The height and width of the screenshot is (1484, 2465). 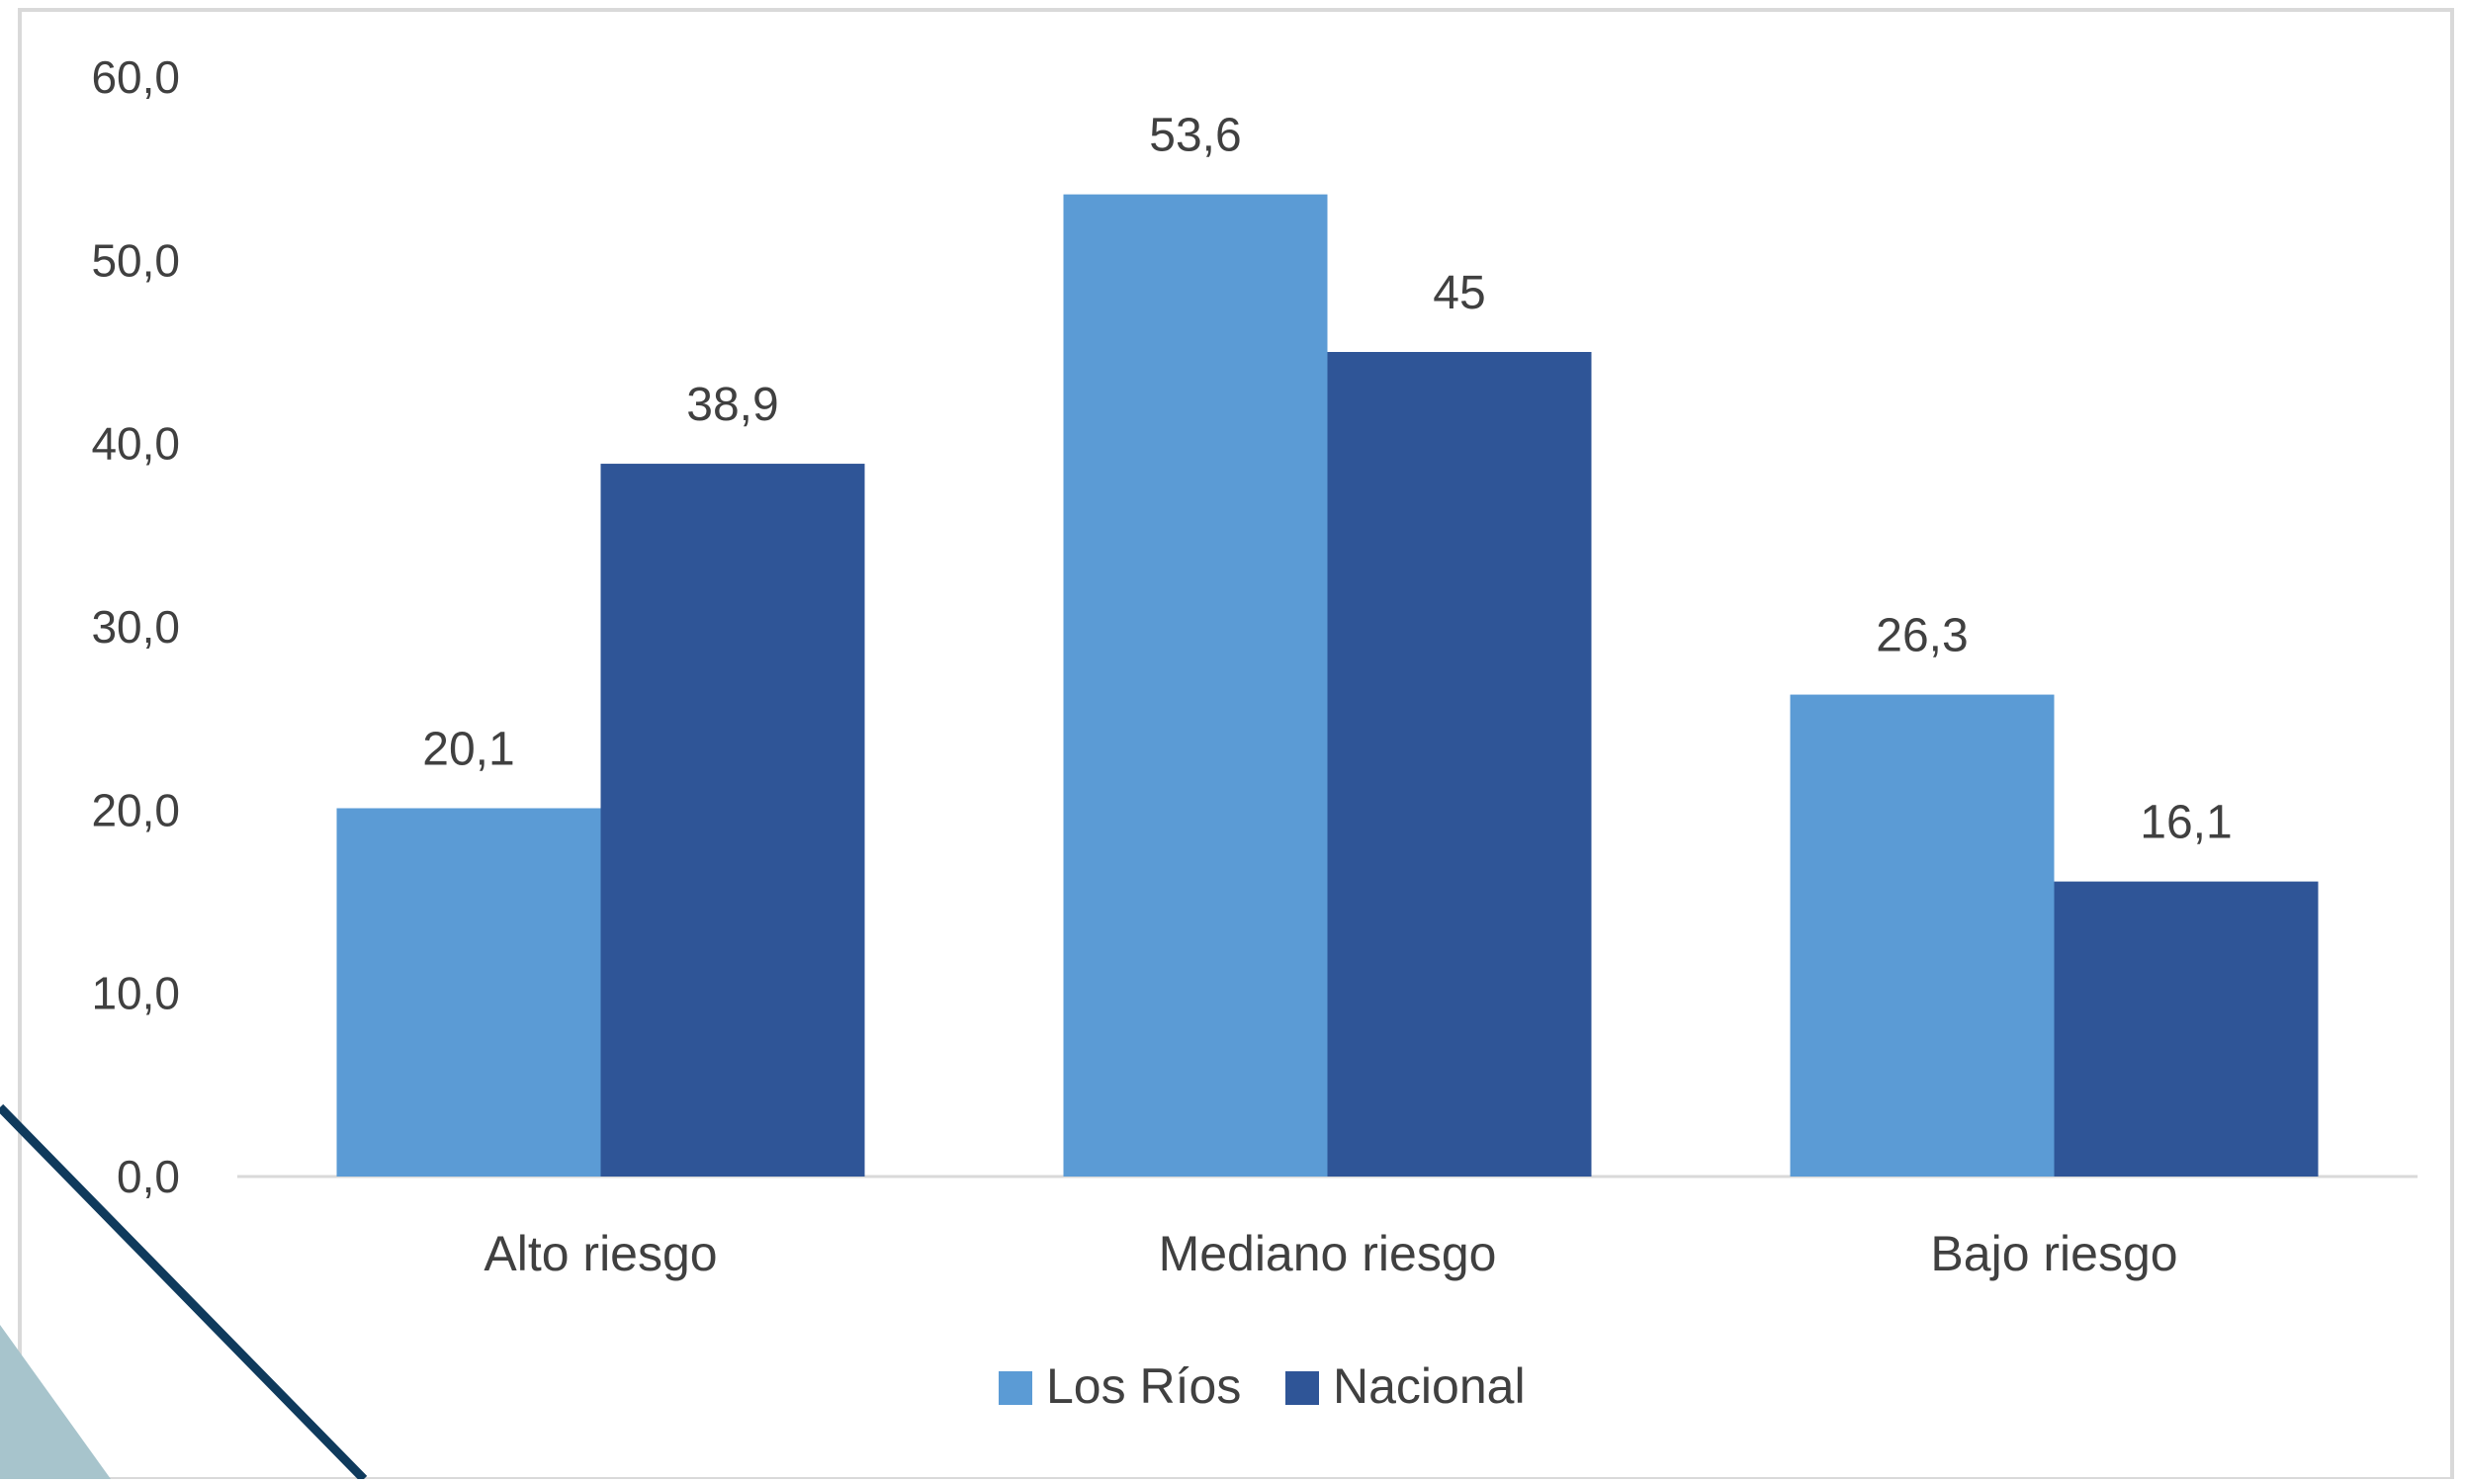 What do you see at coordinates (135, 444) in the screenshot?
I see `y-tick-label: 40,0` at bounding box center [135, 444].